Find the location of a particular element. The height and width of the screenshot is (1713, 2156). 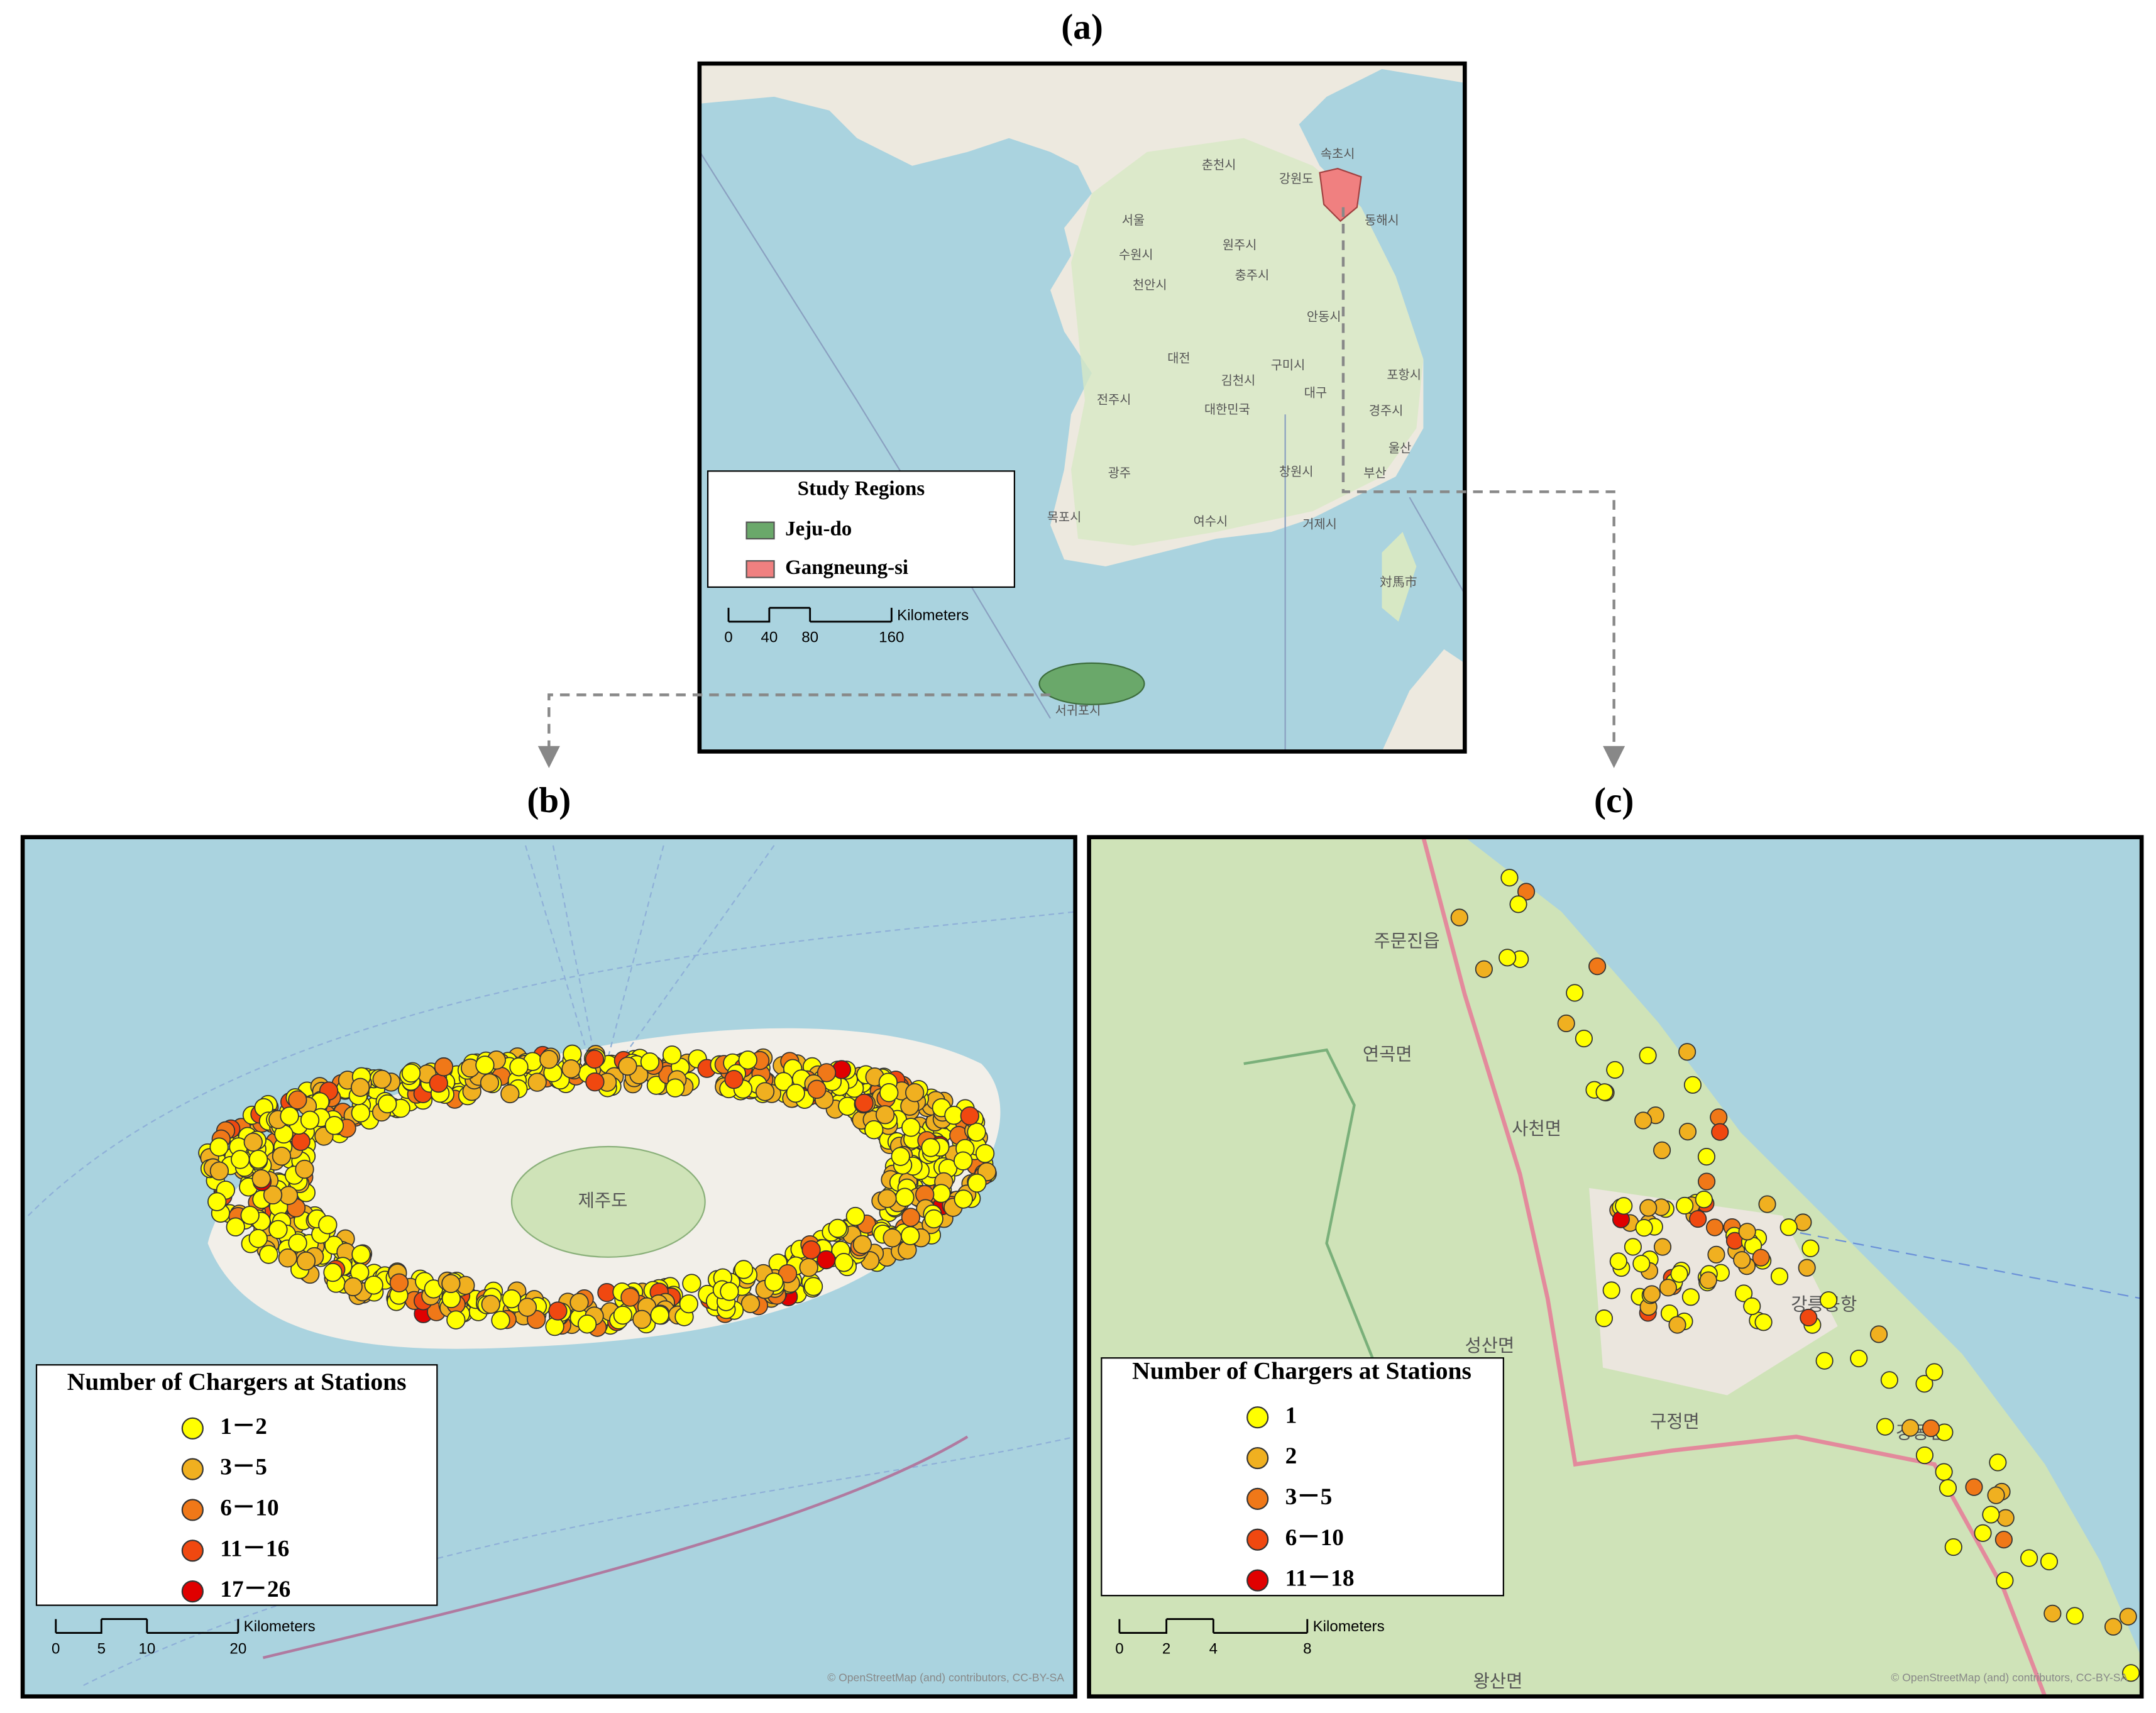

legend-label: Jeju-do is located at coordinates (818, 528).